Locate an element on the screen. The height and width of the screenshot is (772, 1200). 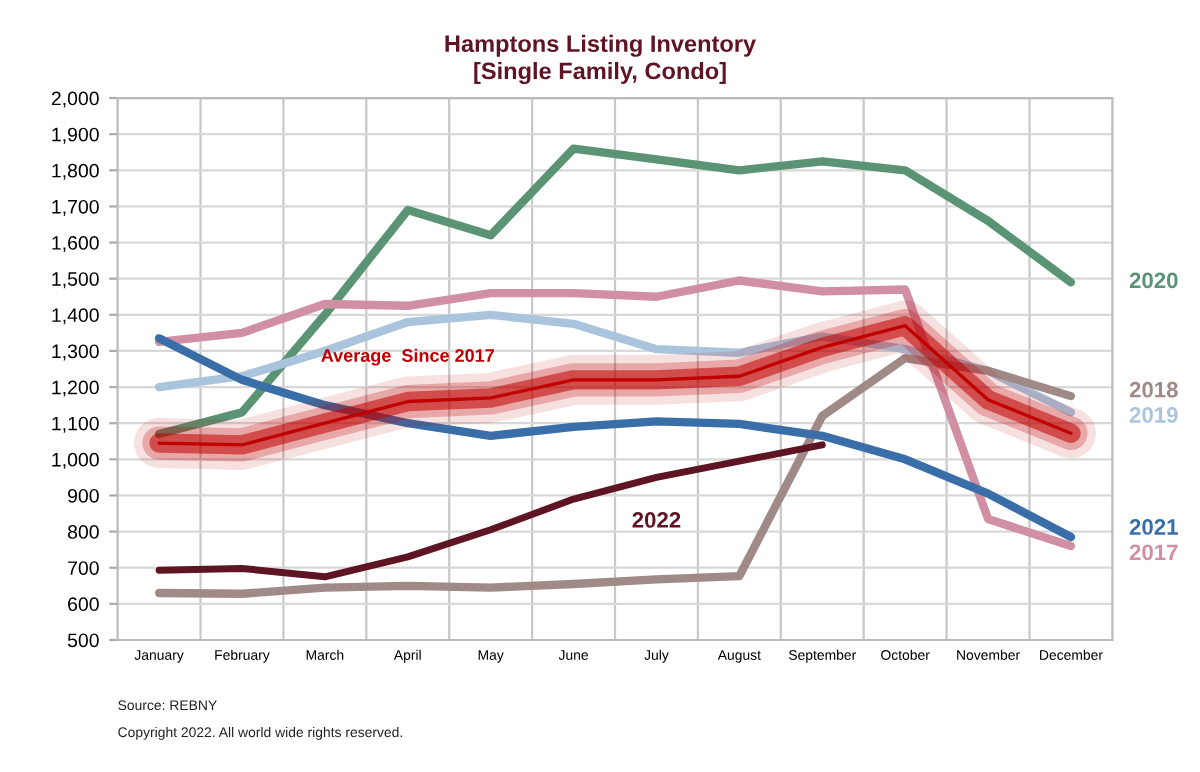
text: 2018 is located at coordinates (1153, 389).